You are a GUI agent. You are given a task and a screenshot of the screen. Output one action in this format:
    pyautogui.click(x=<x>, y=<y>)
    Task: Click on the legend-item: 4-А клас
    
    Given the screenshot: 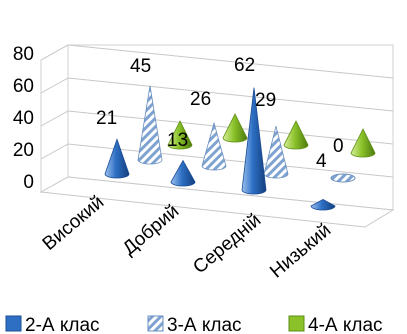 What is the action you would take?
    pyautogui.click(x=335, y=324)
    